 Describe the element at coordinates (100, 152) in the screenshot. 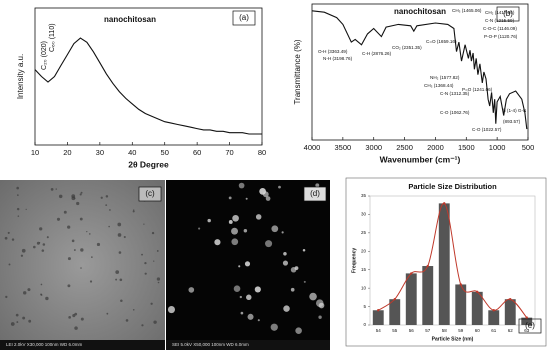

I see `x-tick-label: 30` at that location.